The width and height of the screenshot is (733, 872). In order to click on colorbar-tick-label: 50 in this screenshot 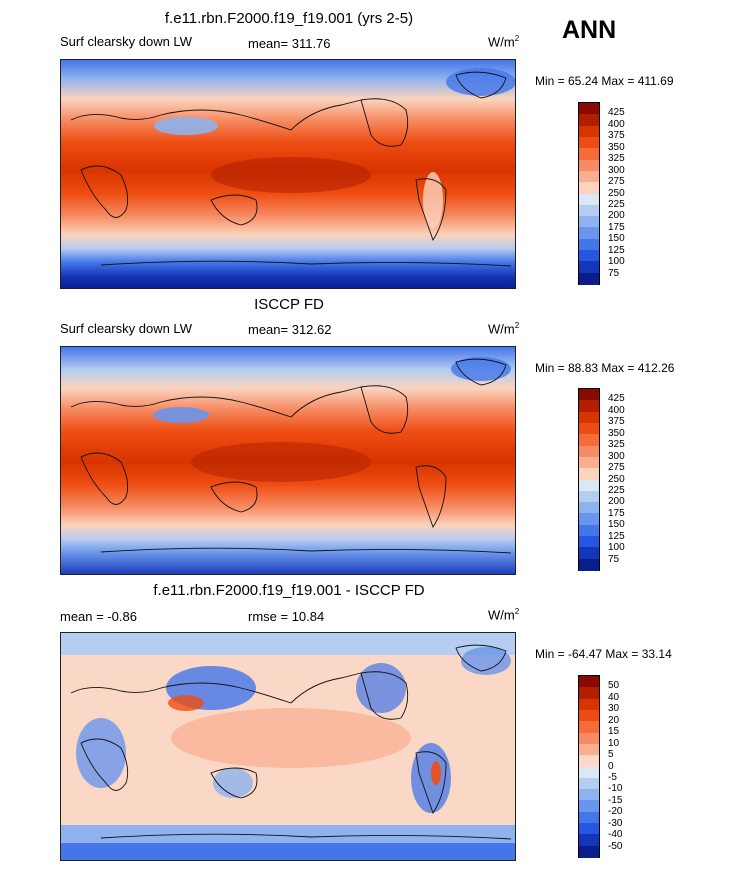, I will do `click(614, 686)`.